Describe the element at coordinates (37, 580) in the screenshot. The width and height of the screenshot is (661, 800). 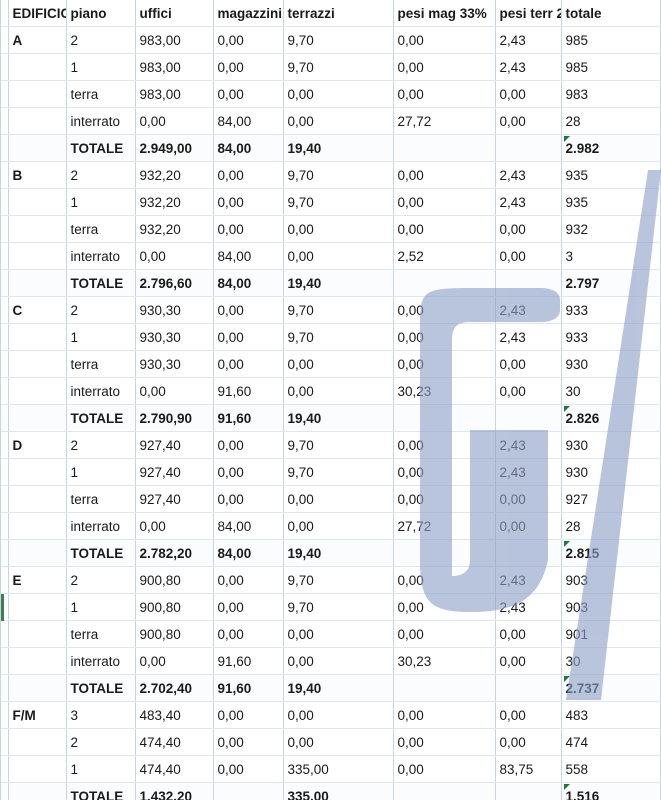
I see `cell-edificio: E` at that location.